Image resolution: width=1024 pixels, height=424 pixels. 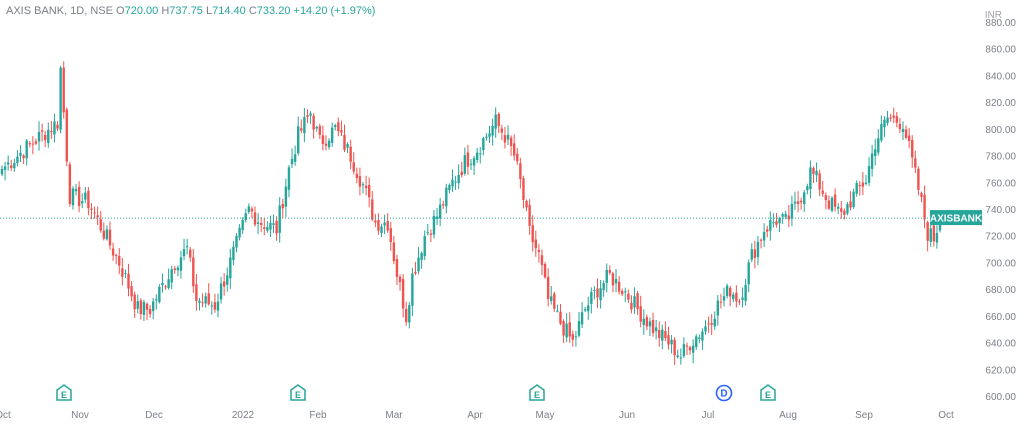 What do you see at coordinates (724, 393) in the screenshot?
I see `dividend-icon` at bounding box center [724, 393].